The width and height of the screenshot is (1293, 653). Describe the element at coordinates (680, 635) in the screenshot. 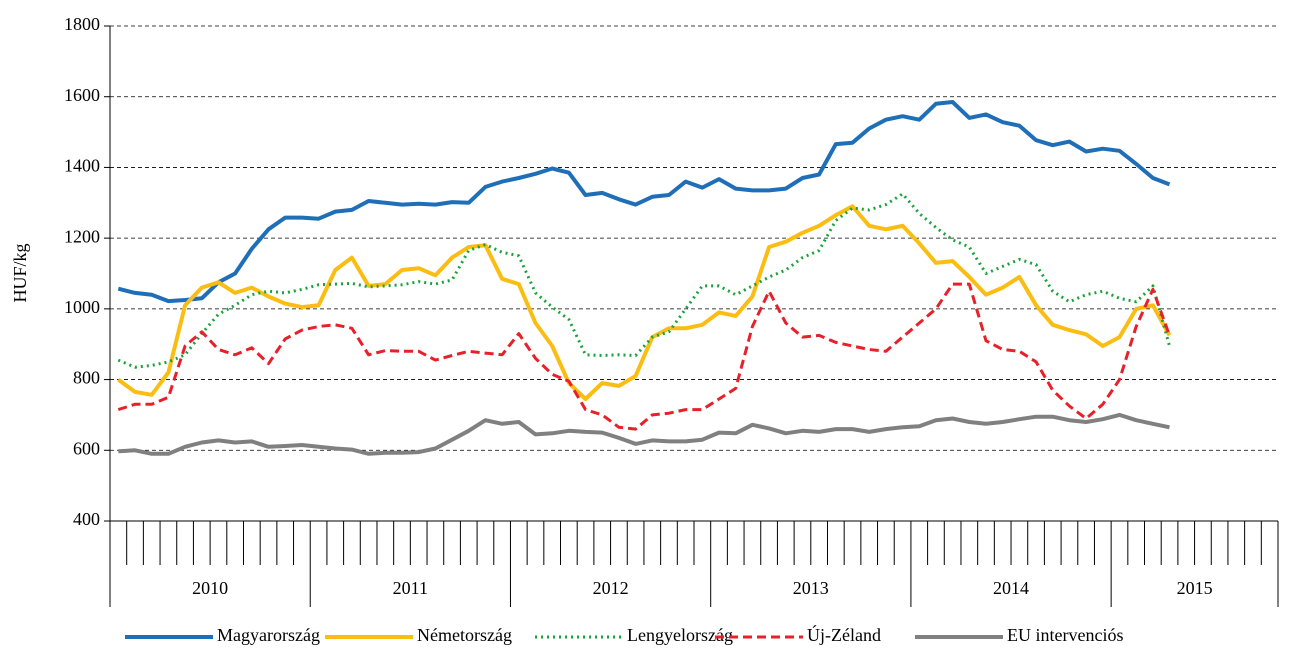

I see `legend-label: Lengyelország` at that location.